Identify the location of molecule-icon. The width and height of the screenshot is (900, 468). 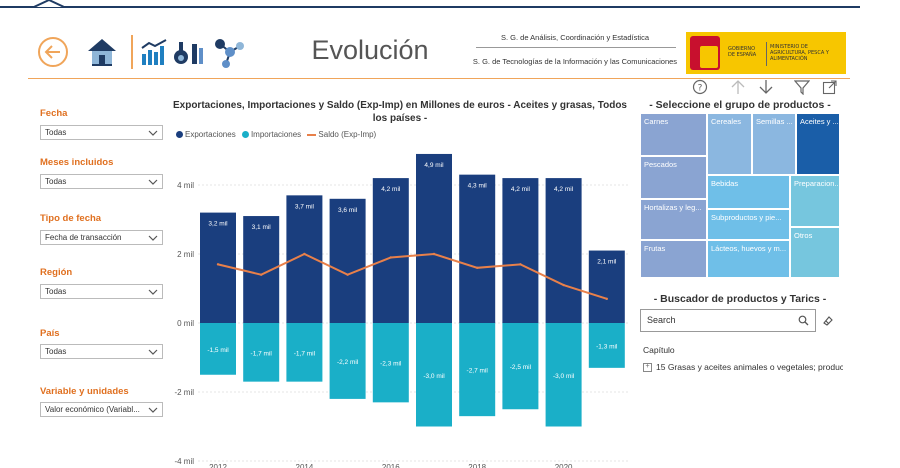
(229, 52).